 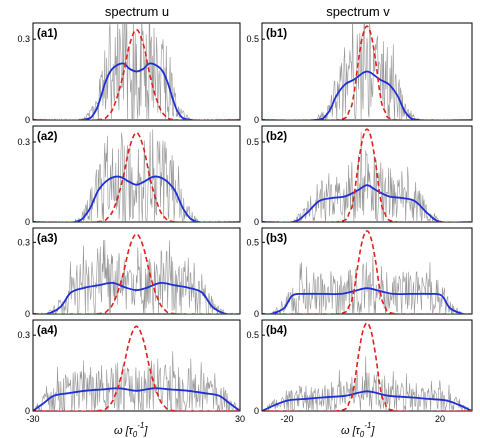 What do you see at coordinates (136, 297) in the screenshot?
I see `smooth-curve-a3` at bounding box center [136, 297].